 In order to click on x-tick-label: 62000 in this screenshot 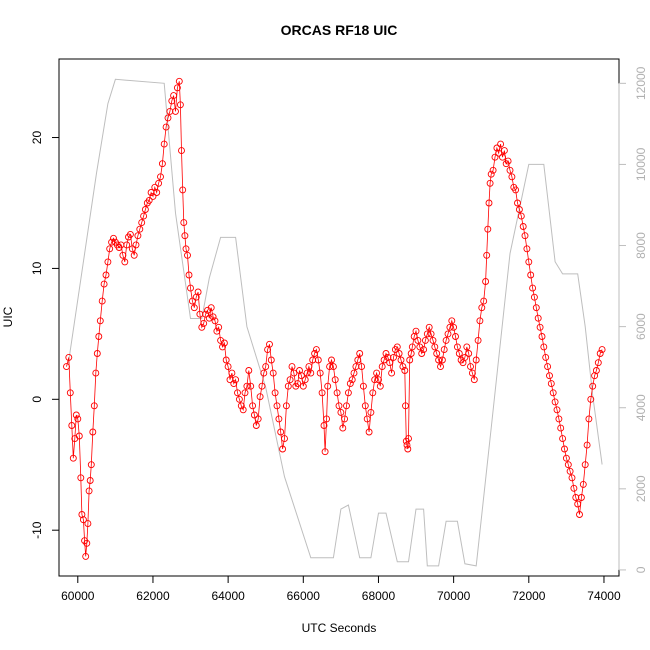, I will do `click(153, 596)`.